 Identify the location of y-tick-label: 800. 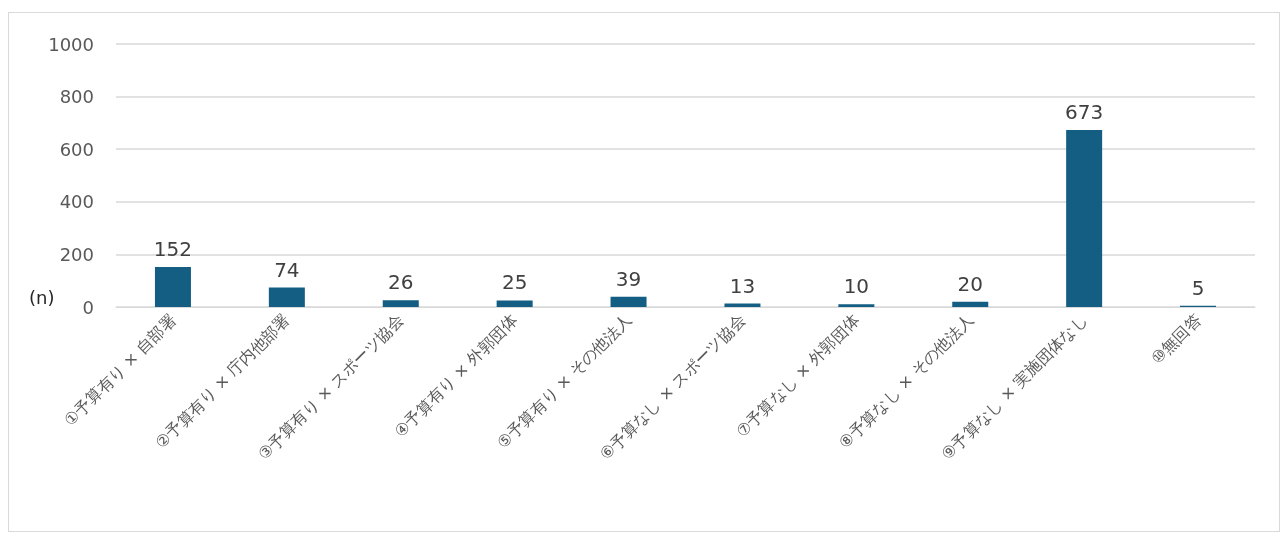
(76, 97).